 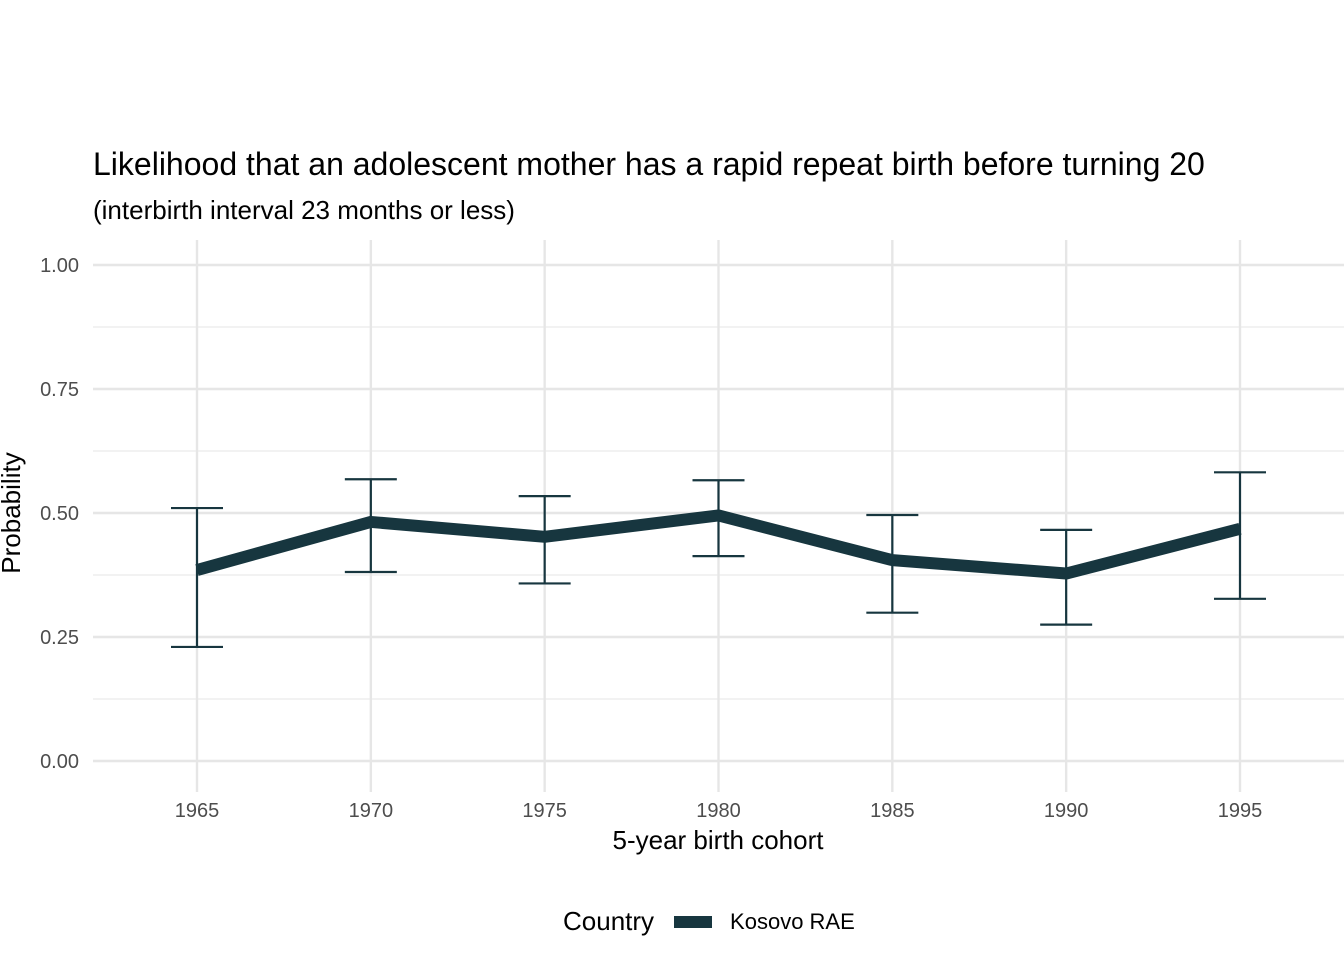 I want to click on y-tick-label: 0.75, so click(x=59, y=390).